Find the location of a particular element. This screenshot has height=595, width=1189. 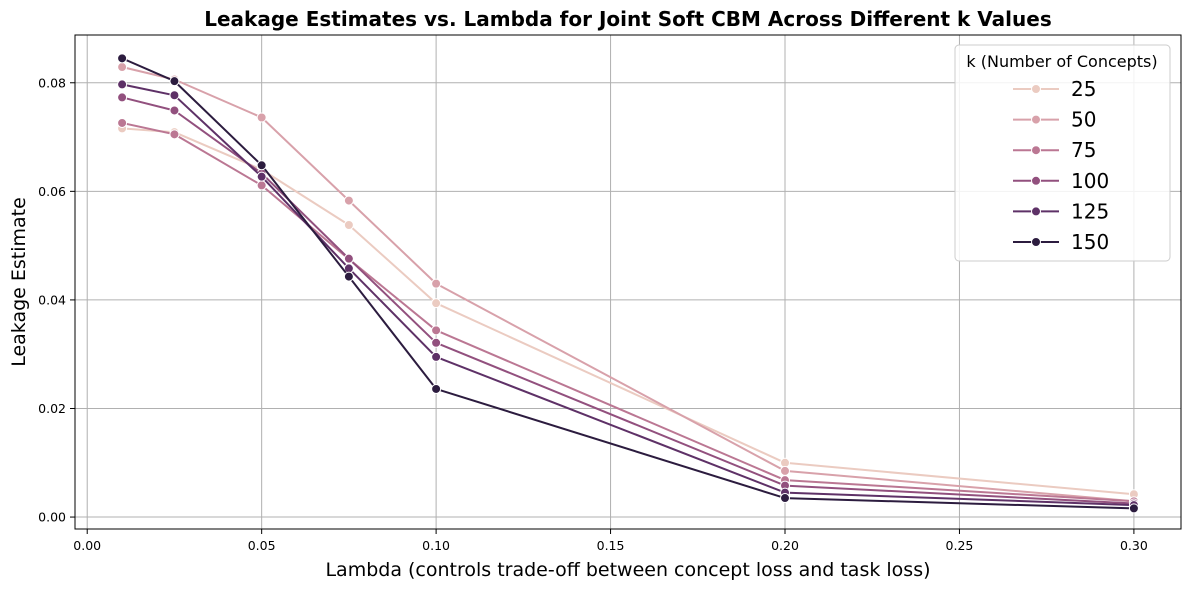

legend-item-25: 25 is located at coordinates (1054, 89).